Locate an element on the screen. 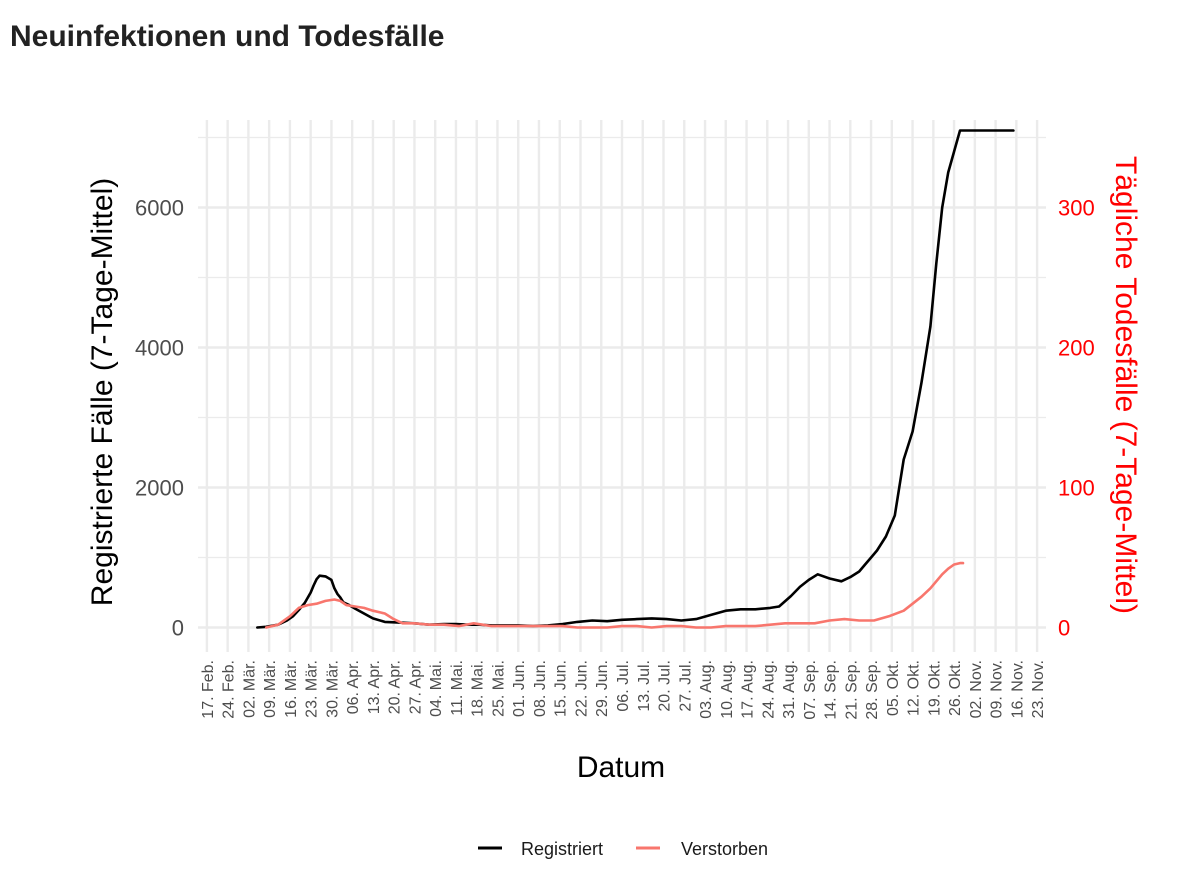 This screenshot has height=887, width=1200. x-tick-label: 30. Mär. is located at coordinates (332, 689).